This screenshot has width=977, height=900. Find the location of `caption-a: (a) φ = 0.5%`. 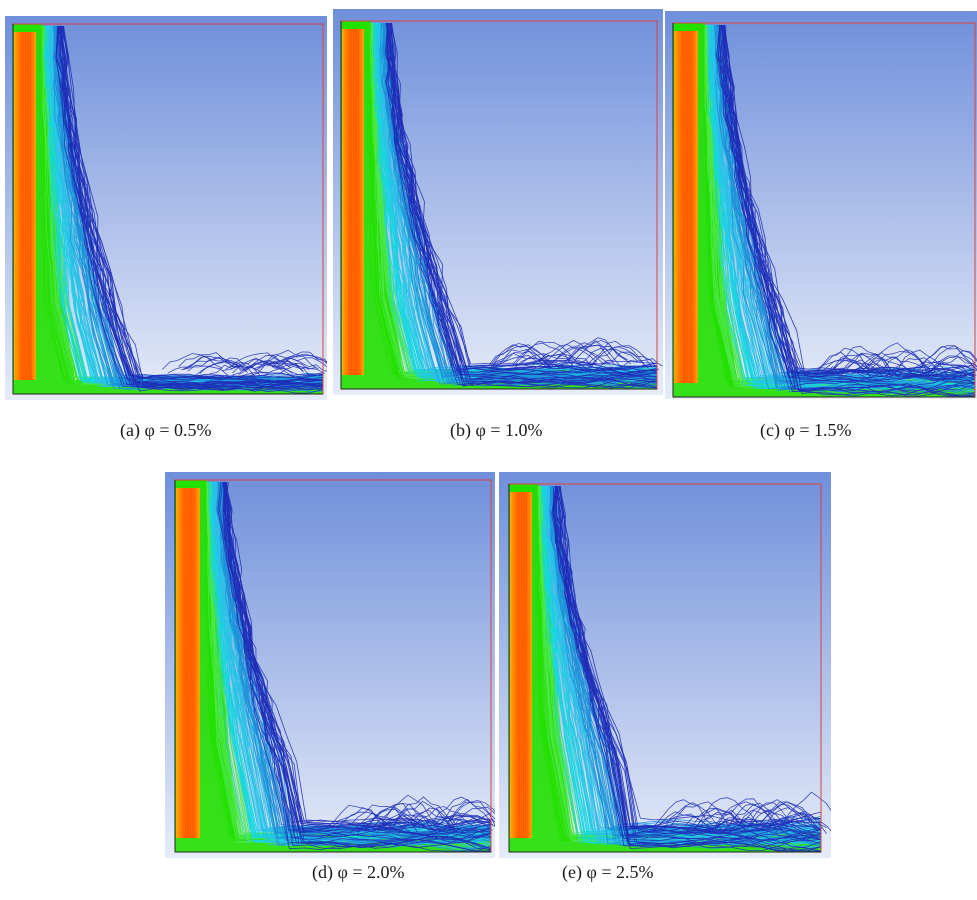

caption-a: (a) φ = 0.5% is located at coordinates (166, 430).